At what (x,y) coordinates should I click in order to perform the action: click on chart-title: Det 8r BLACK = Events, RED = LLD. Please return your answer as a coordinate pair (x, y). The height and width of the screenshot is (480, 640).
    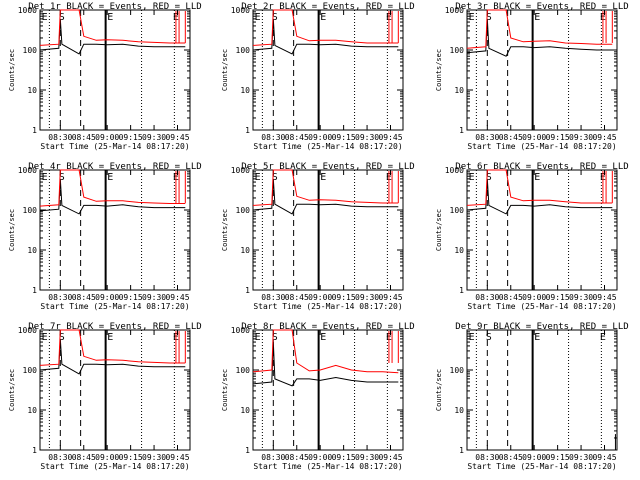
    Looking at the image, I should click on (327, 327).